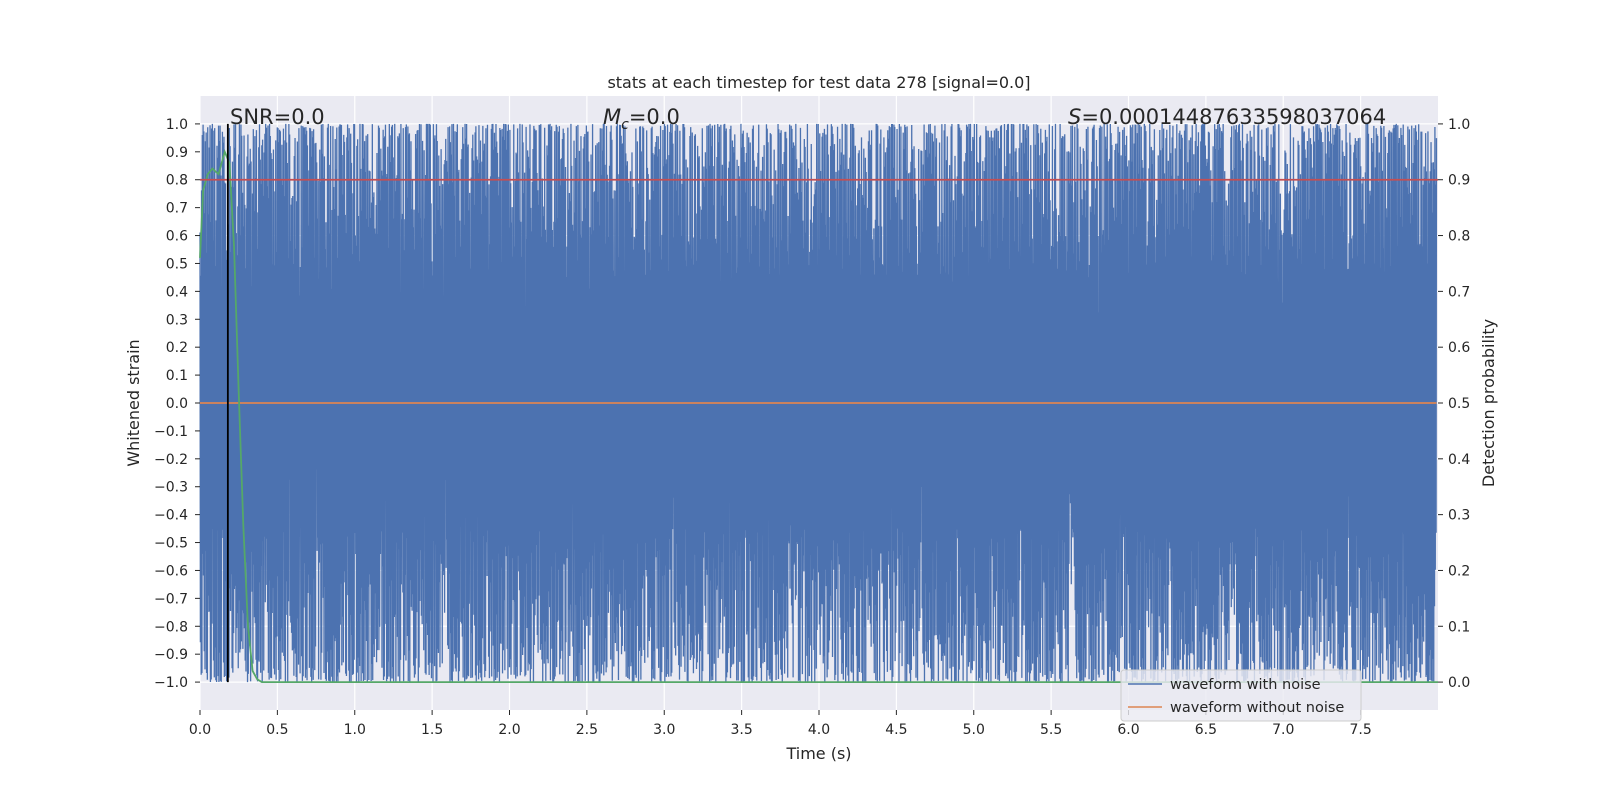  Describe the element at coordinates (1459, 404) in the screenshot. I see `y2-tick-label: 0.5` at that location.